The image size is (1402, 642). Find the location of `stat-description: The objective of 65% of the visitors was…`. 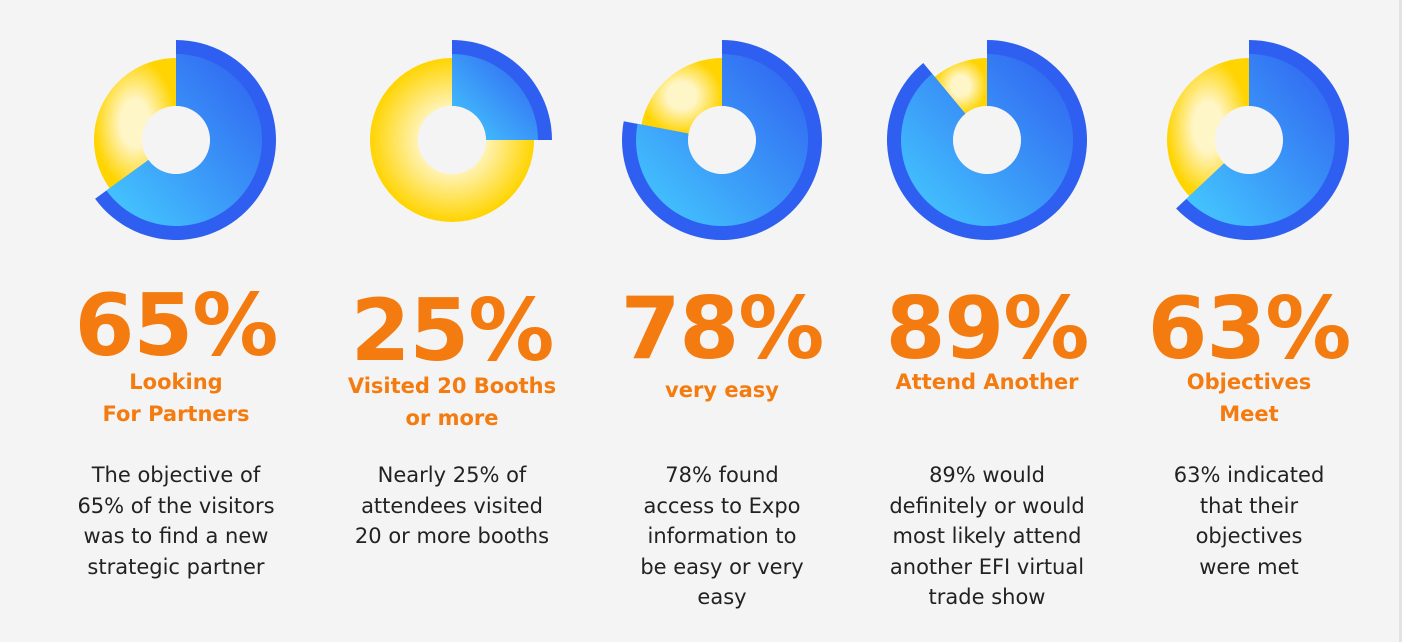

stat-description: The objective of 65% of the visitors was… is located at coordinates (176, 521).